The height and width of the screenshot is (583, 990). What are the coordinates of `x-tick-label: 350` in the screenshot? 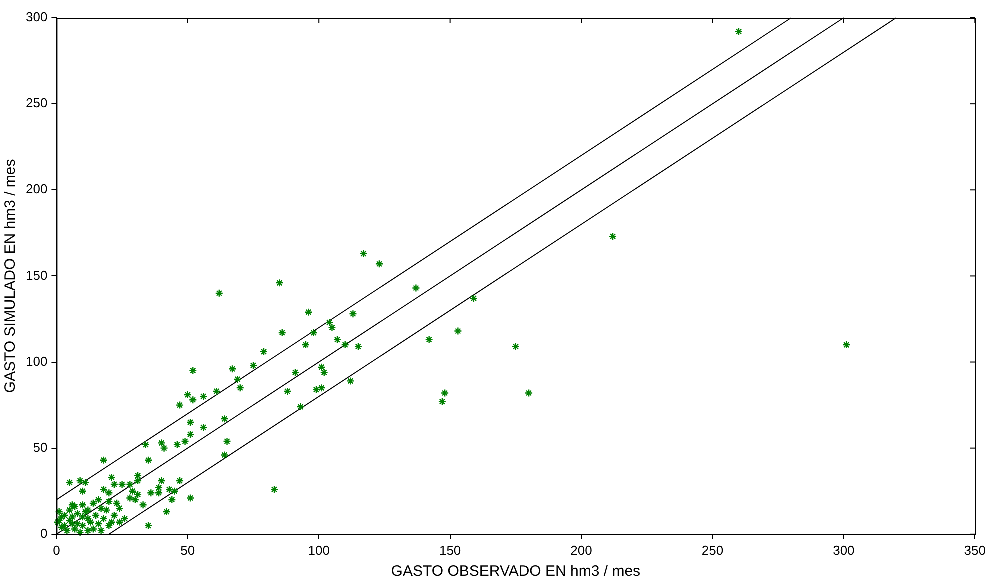 It's located at (975, 550).